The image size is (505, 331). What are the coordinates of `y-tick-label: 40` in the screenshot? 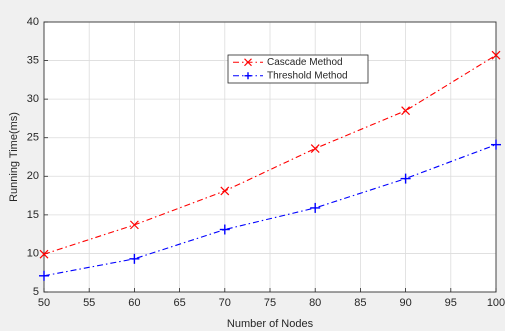 It's located at (33, 22).